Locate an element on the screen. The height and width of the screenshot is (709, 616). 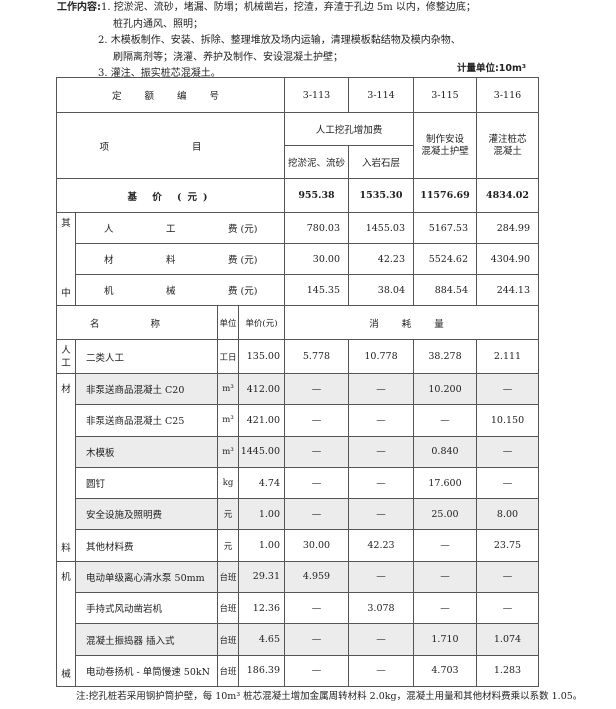
cost-value: 42.23 is located at coordinates (381, 259).